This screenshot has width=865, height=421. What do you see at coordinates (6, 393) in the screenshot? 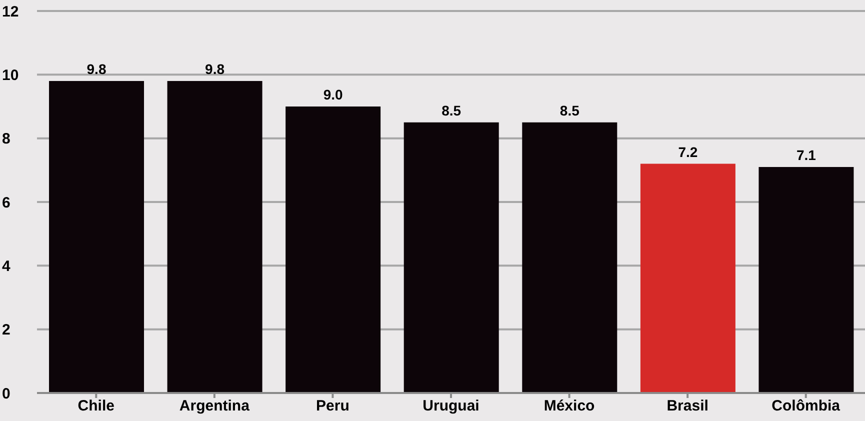
I see `y-tick-label: 0` at bounding box center [6, 393].